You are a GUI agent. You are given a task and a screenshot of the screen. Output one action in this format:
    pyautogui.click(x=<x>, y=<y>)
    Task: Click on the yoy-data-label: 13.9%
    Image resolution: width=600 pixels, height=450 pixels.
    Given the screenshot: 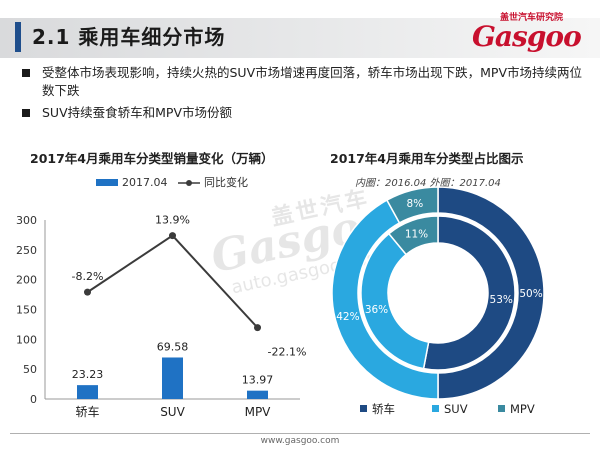 What is the action you would take?
    pyautogui.click(x=172, y=220)
    